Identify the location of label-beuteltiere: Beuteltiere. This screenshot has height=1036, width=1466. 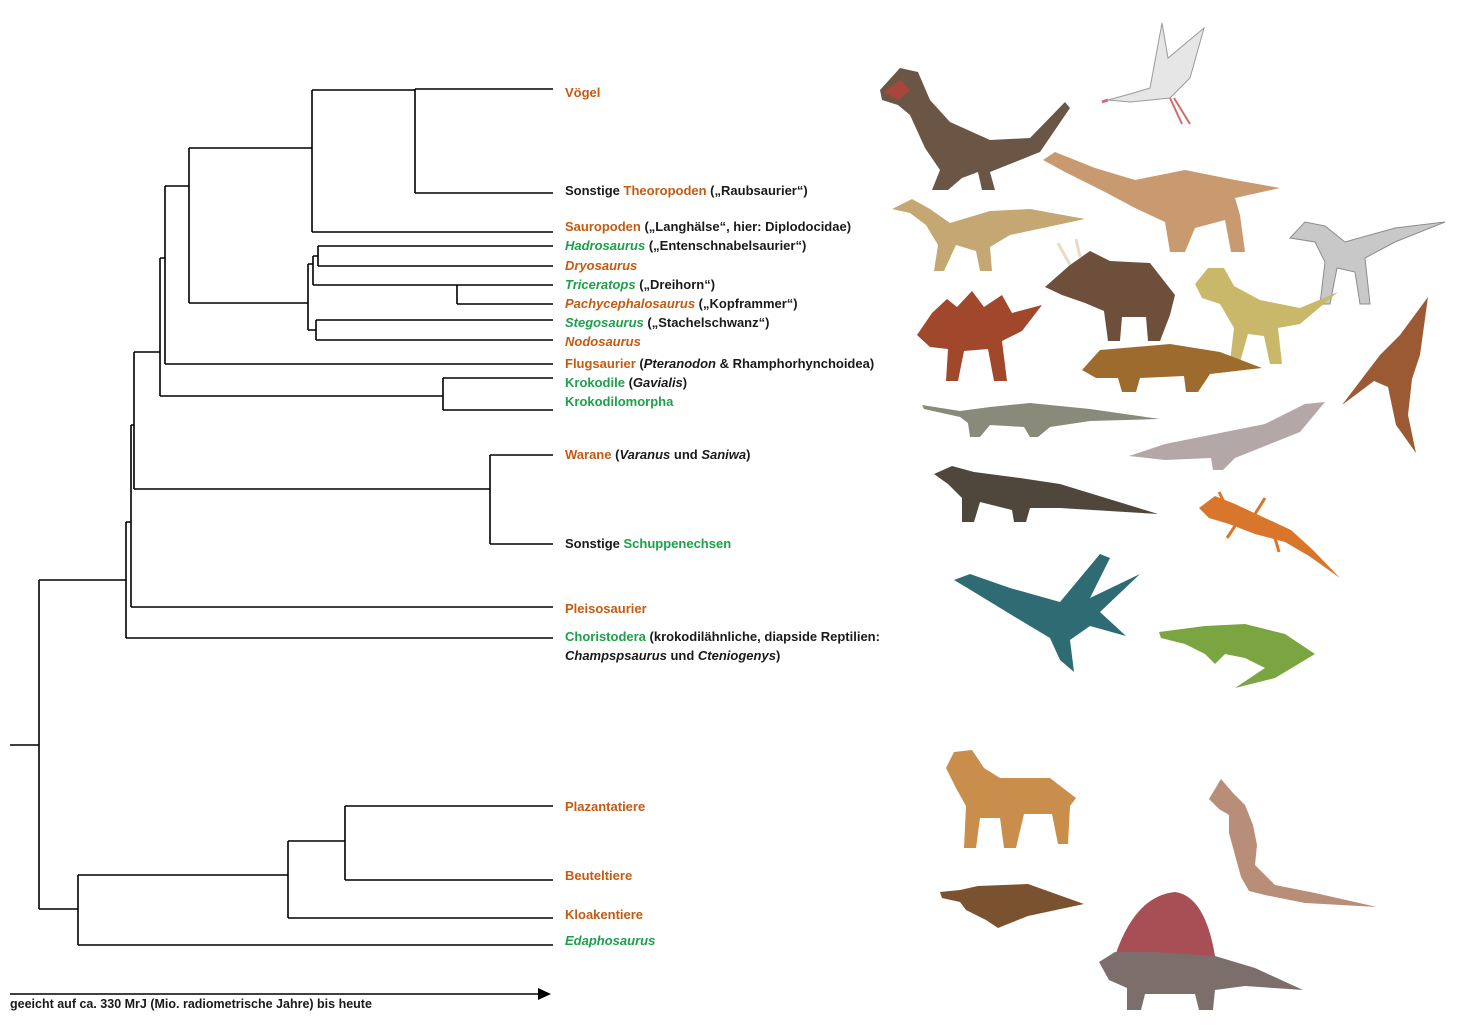
(599, 875).